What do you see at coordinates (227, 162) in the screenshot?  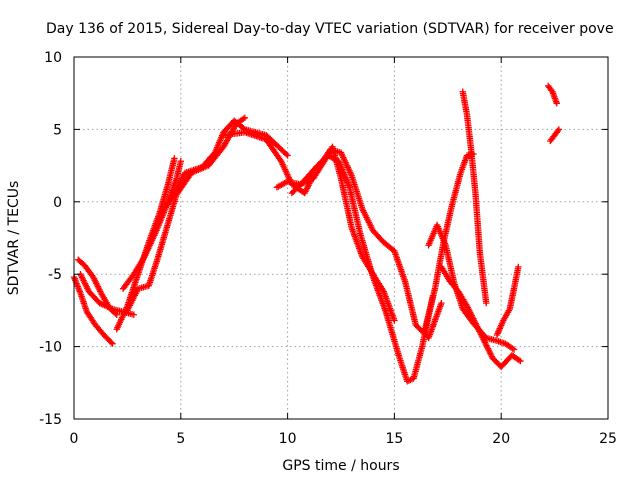 I see `series-arc7` at bounding box center [227, 162].